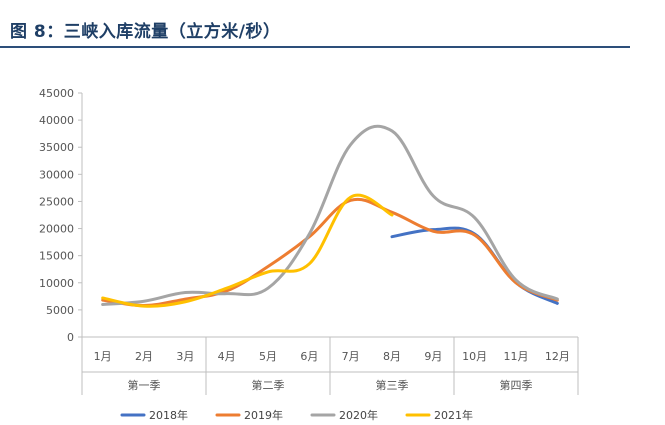 This screenshot has width=665, height=425. Describe the element at coordinates (309, 356) in the screenshot. I see `x-tick-label: 6月` at that location.